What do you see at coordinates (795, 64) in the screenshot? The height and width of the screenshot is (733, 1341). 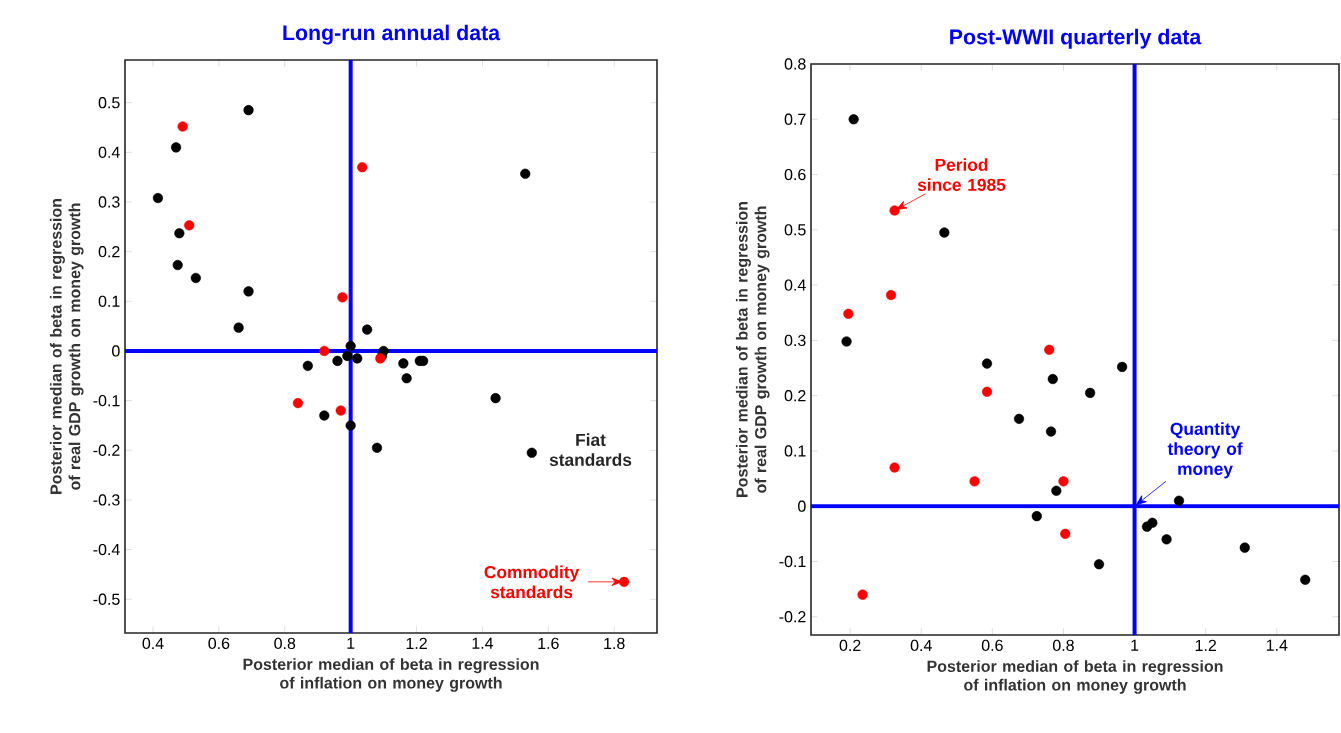 I see `y-tick-label: 0.8` at bounding box center [795, 64].